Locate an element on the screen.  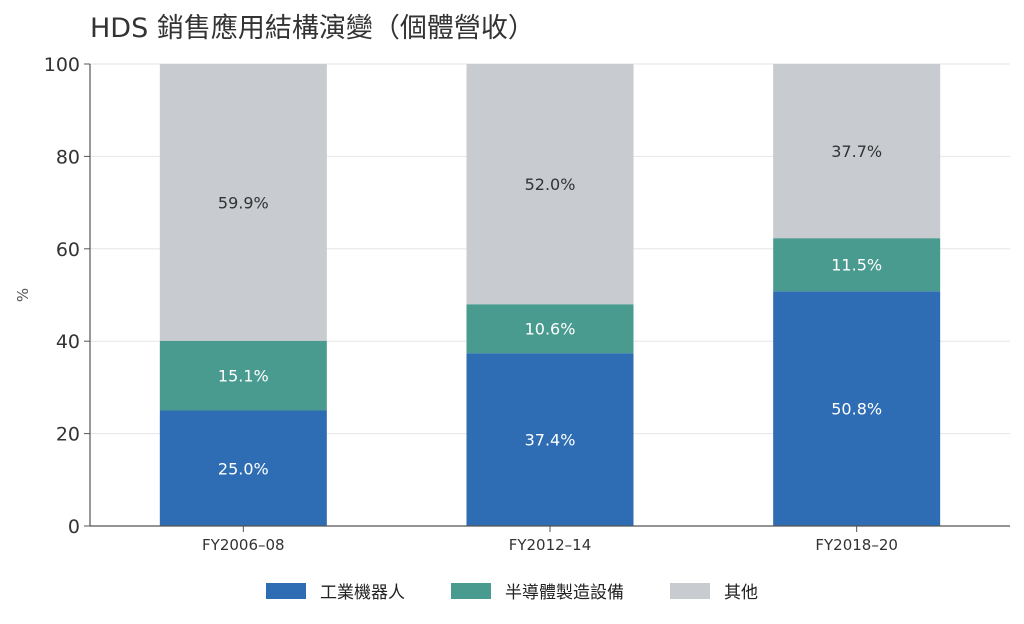
legend-swatch-other is located at coordinates (690, 590).